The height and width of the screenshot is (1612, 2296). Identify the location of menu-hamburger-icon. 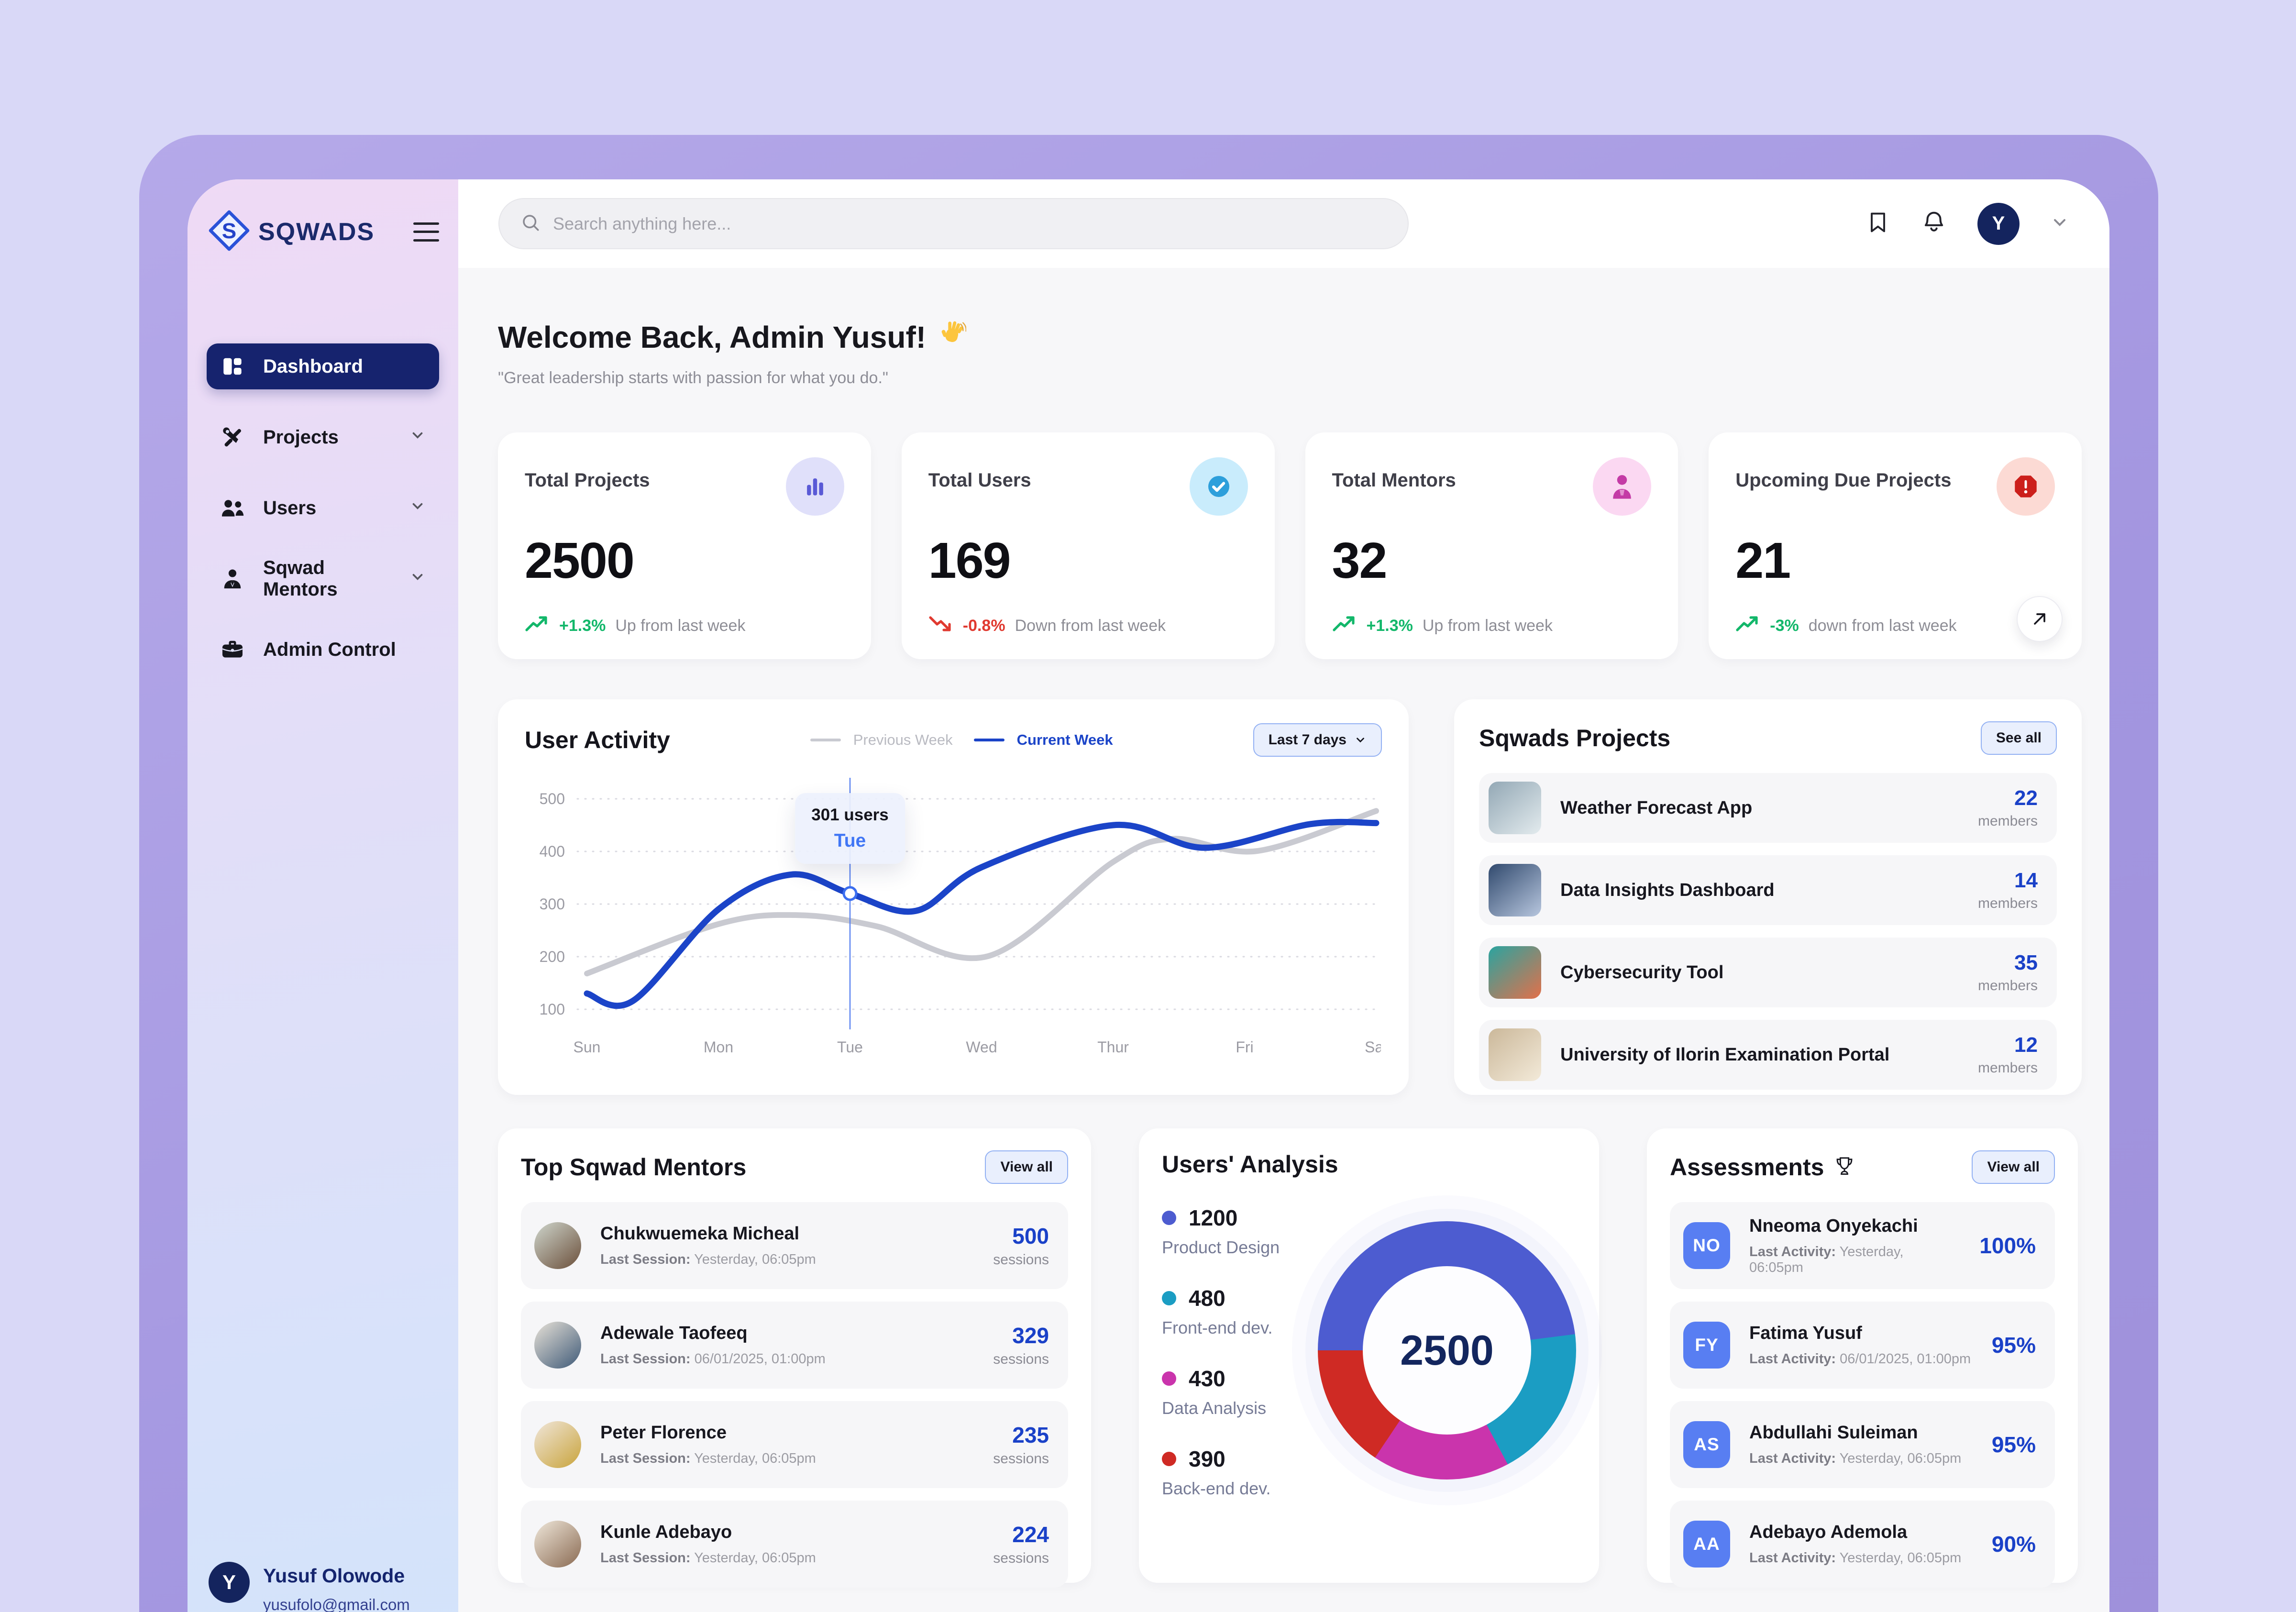
(426, 232).